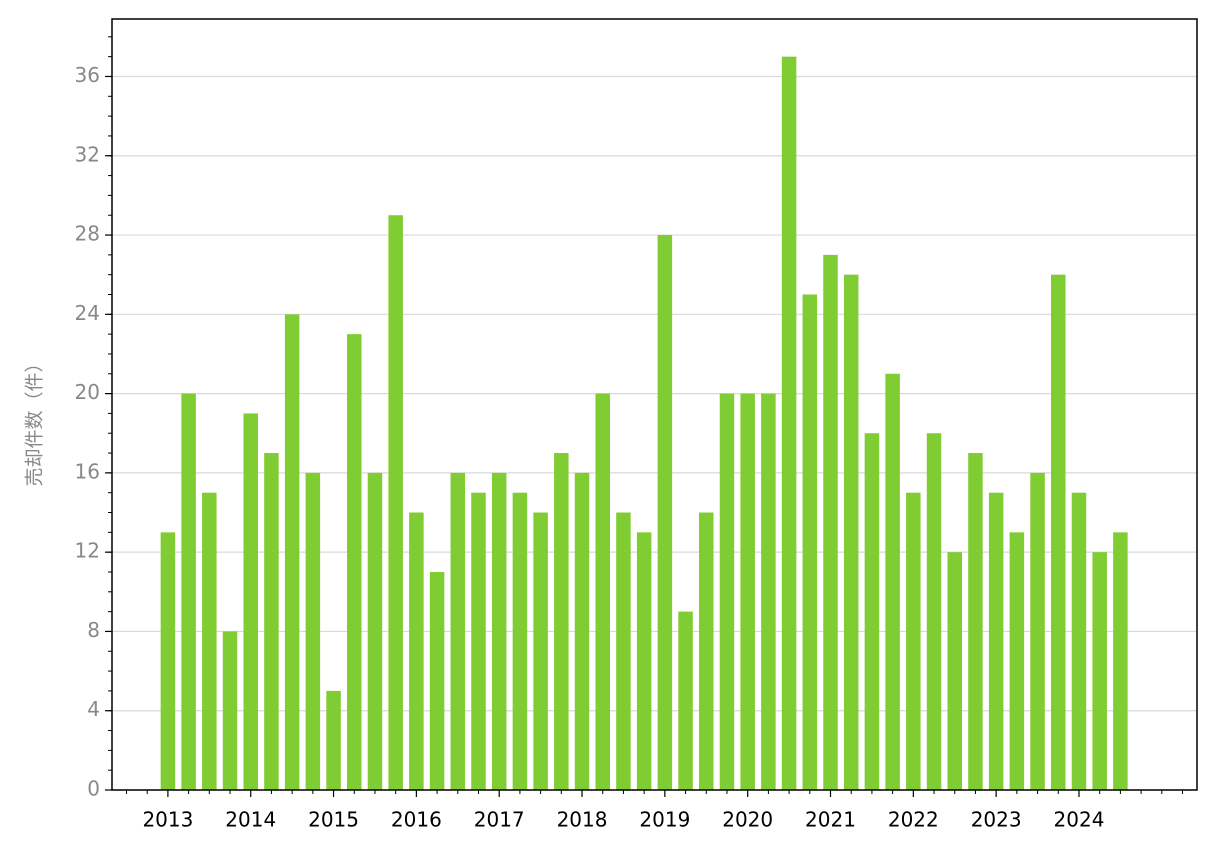 The image size is (1216, 859). I want to click on x-tick-label: 2021, so click(830, 820).